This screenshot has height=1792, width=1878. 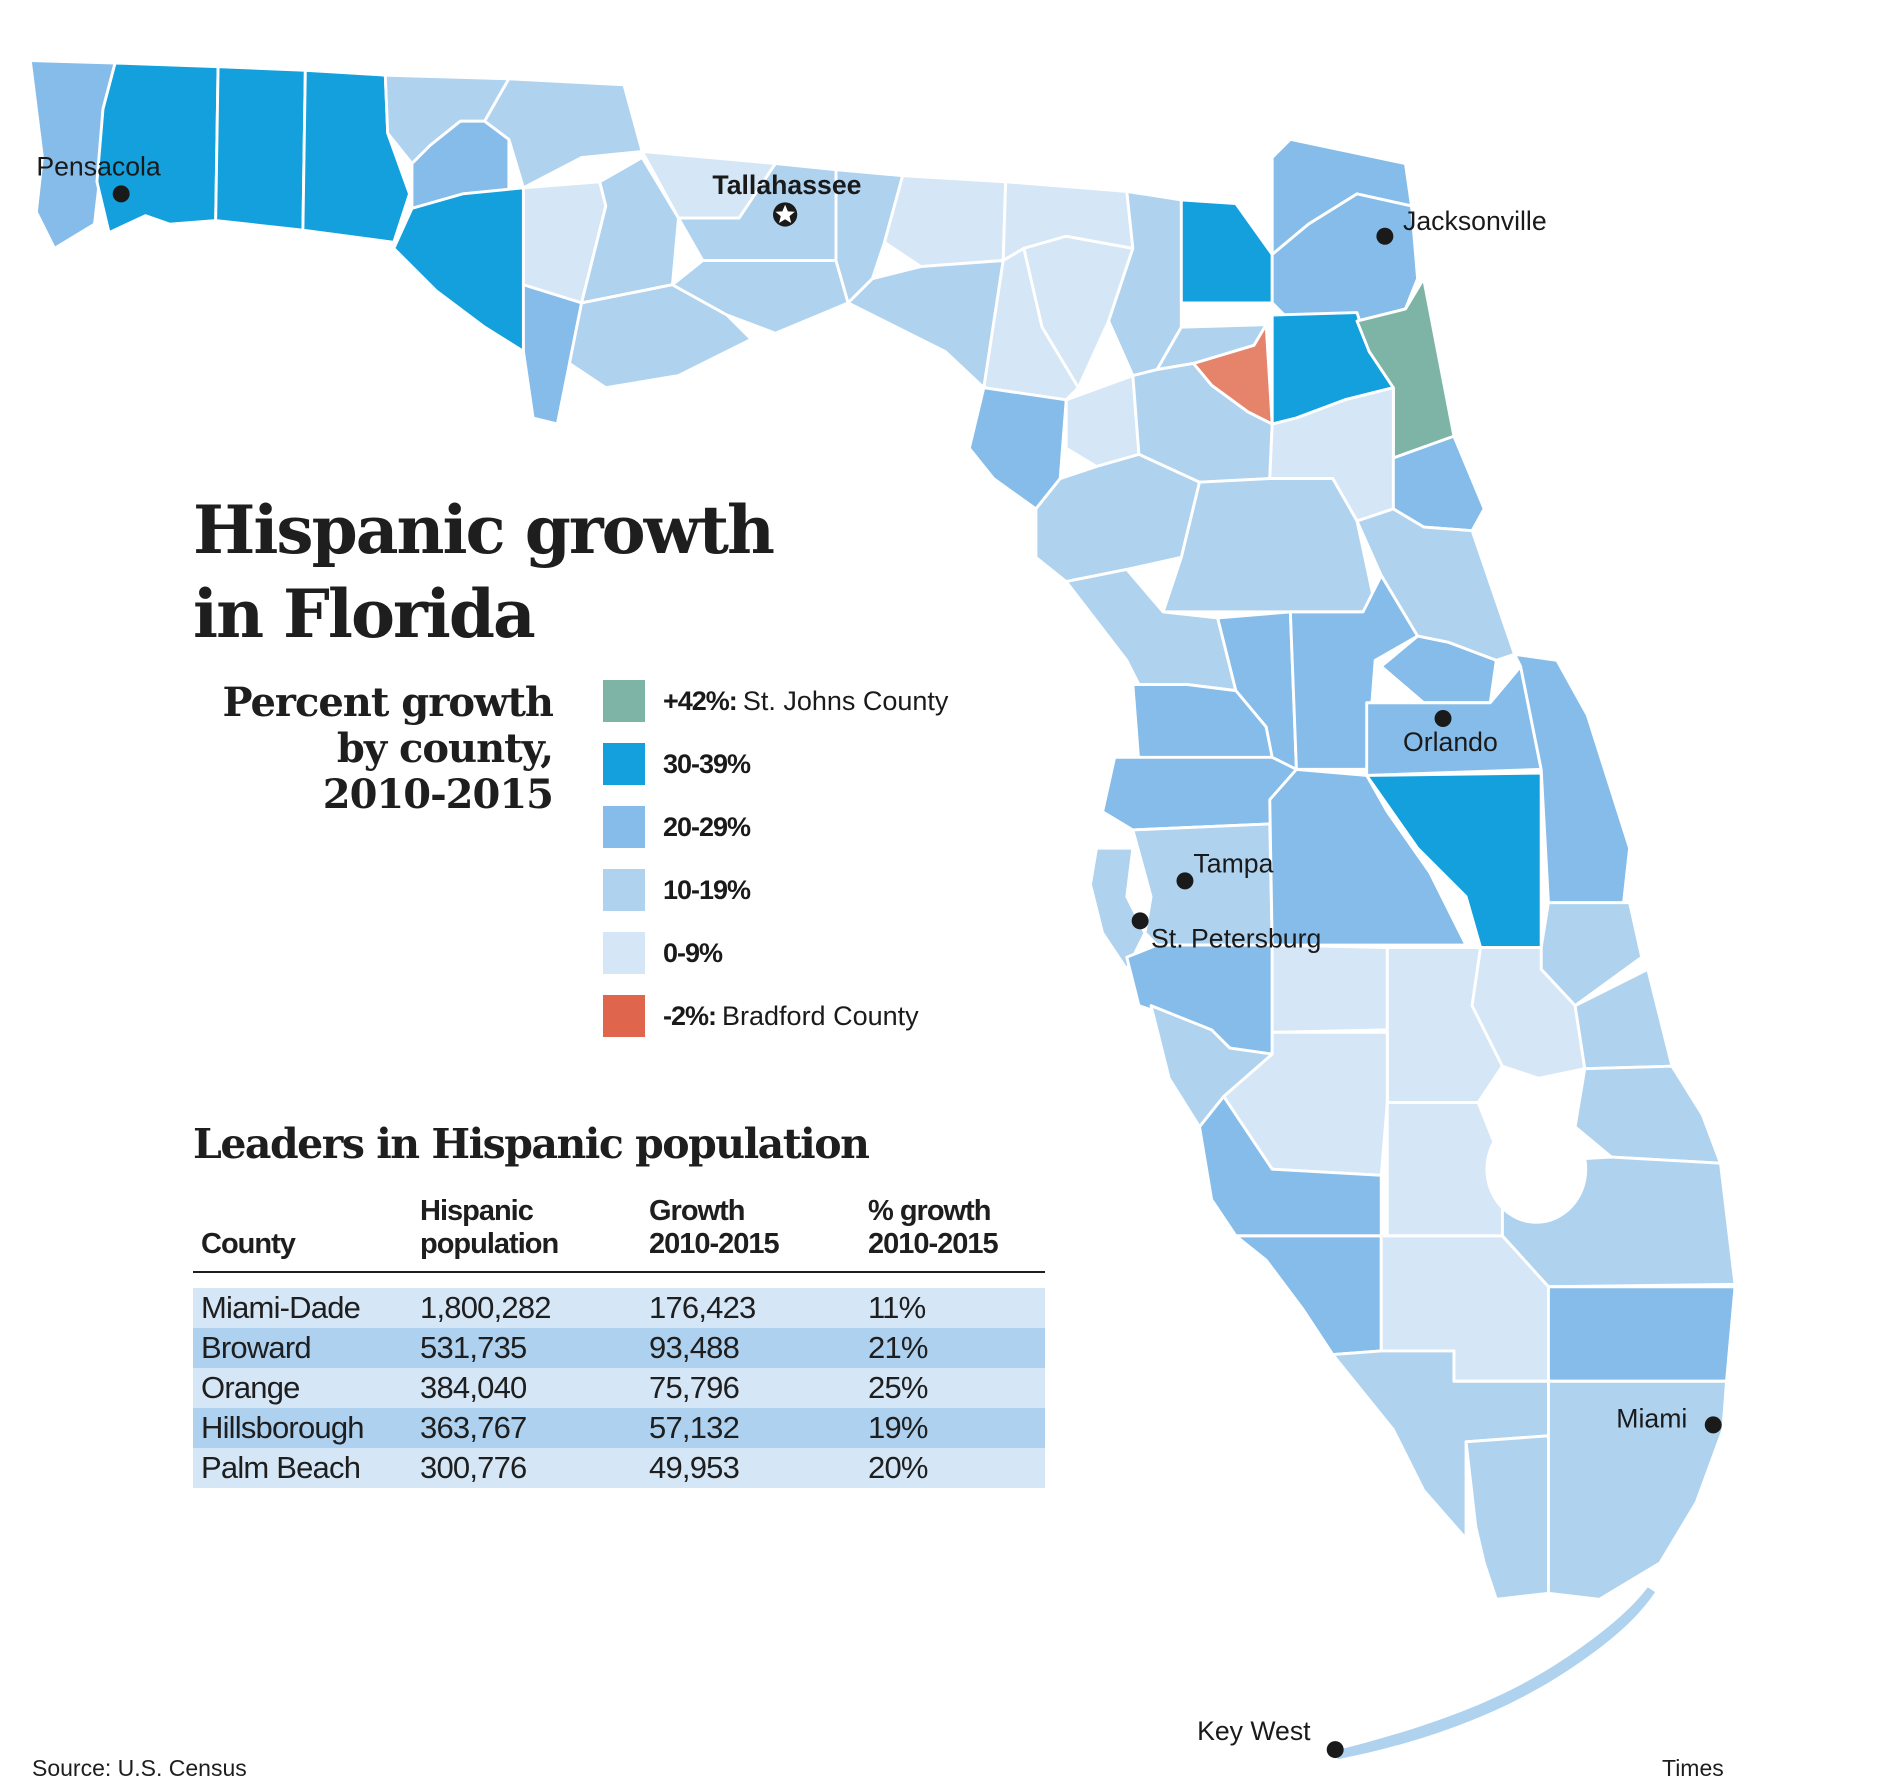 I want to click on subtitle-line-3: 2010-2015, so click(x=438, y=794).